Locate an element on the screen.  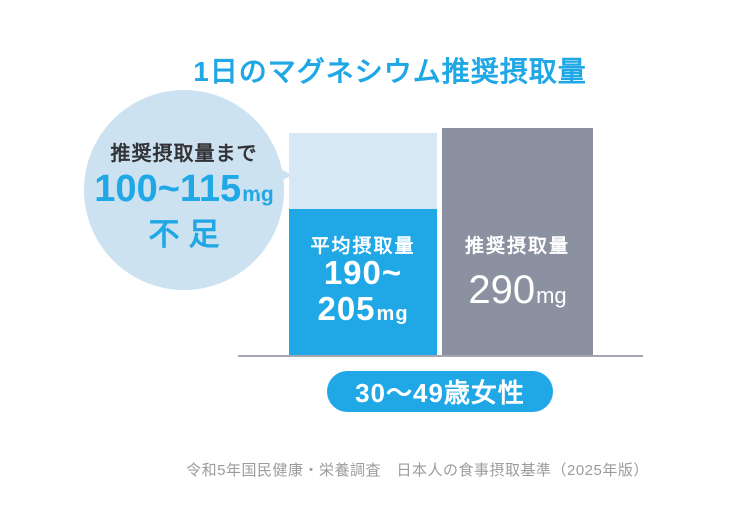
bar-average-value: 190~ 205mg is located at coordinates (363, 293).